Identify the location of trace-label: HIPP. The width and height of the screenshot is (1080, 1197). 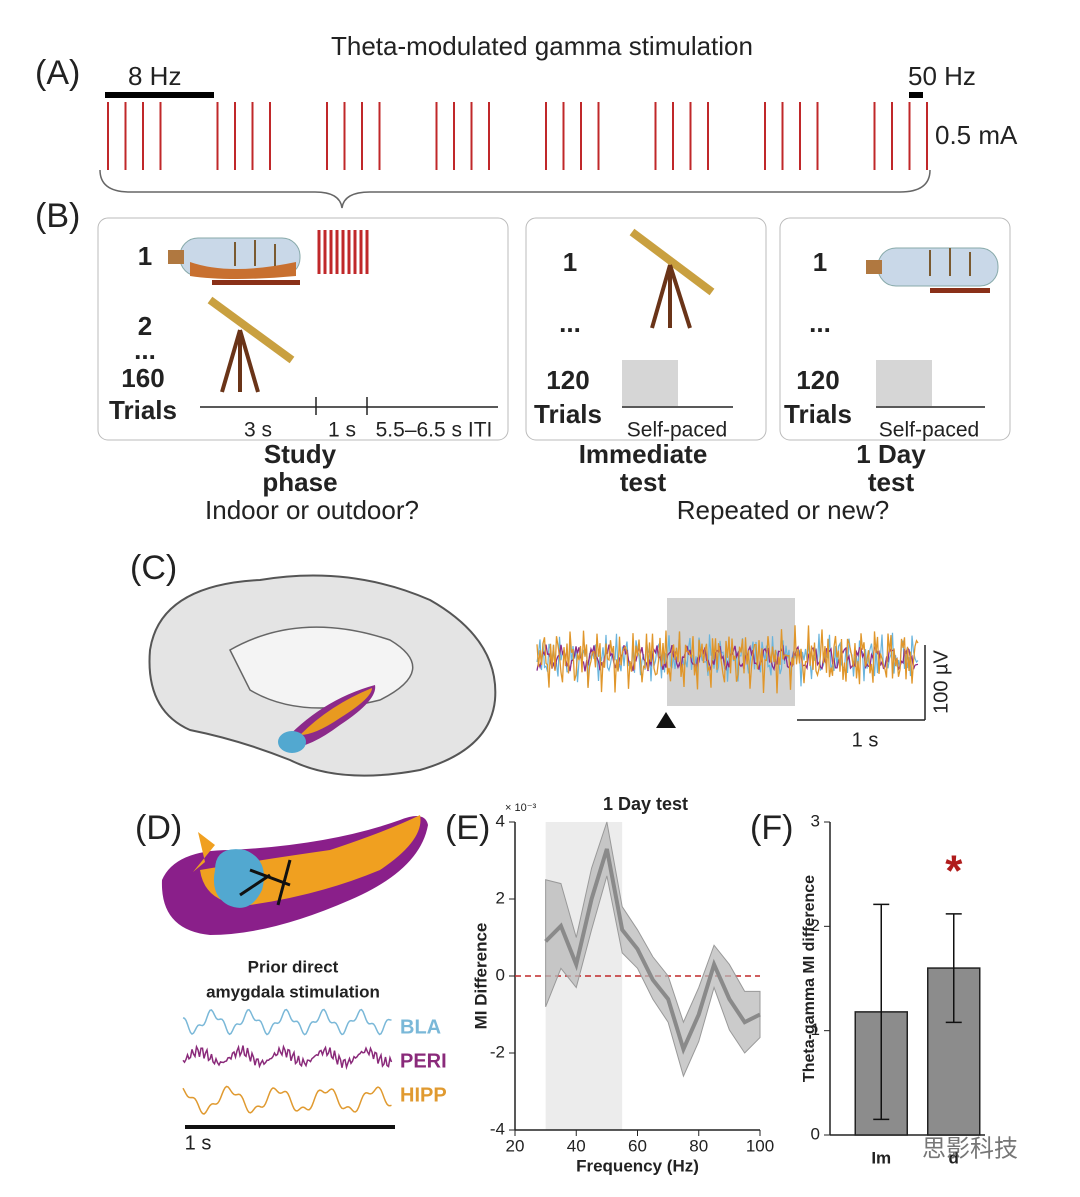
(423, 1095).